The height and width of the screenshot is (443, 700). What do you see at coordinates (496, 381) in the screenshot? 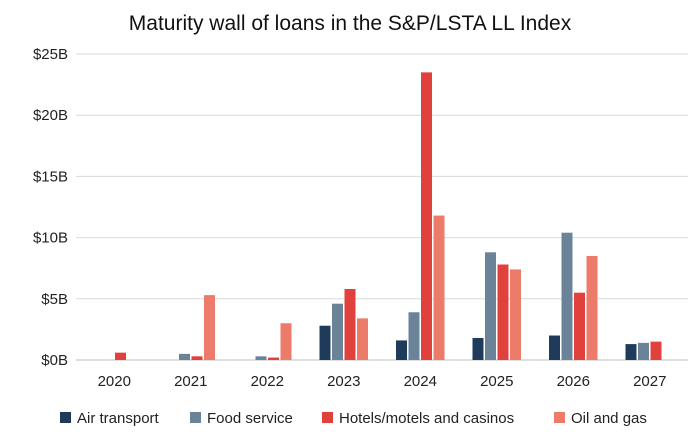
I see `x-tick-label: 2025` at bounding box center [496, 381].